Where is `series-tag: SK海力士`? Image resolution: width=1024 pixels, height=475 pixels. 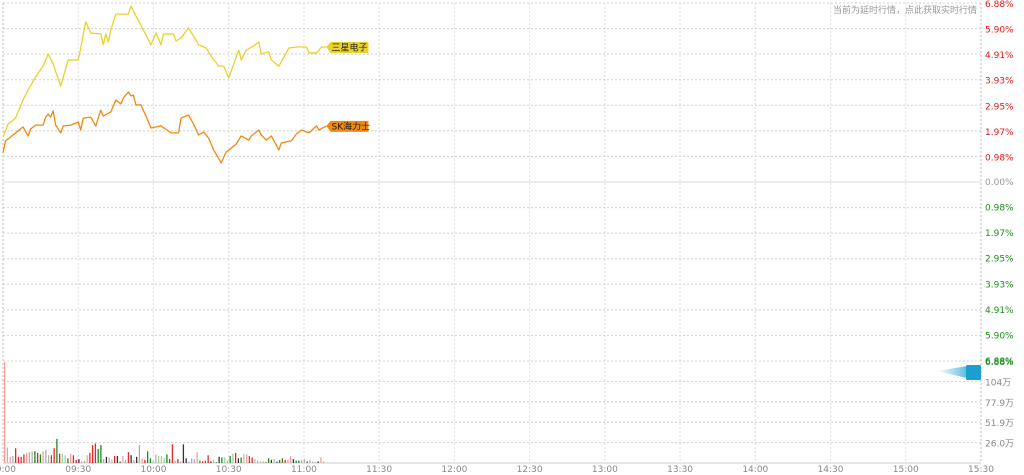 series-tag: SK海力士 is located at coordinates (348, 126).